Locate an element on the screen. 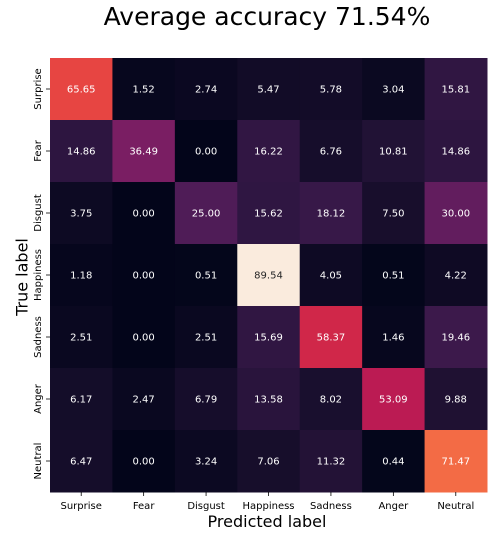 This screenshot has height=533, width=498. heatmap-cell-label: 16.22 is located at coordinates (268, 152).